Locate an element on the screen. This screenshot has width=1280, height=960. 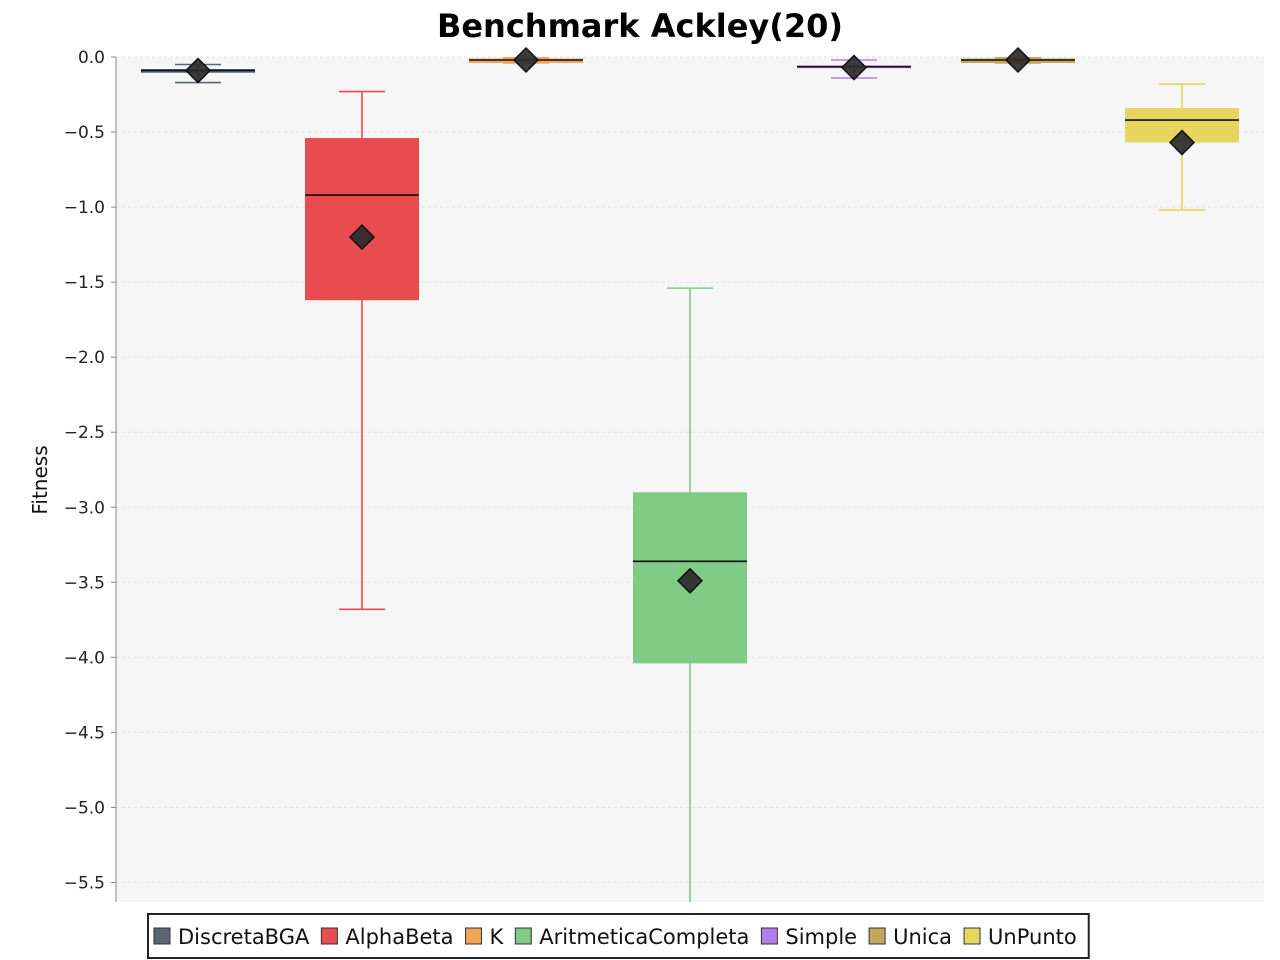
y-tick-label: −4.0 is located at coordinates (84, 658).